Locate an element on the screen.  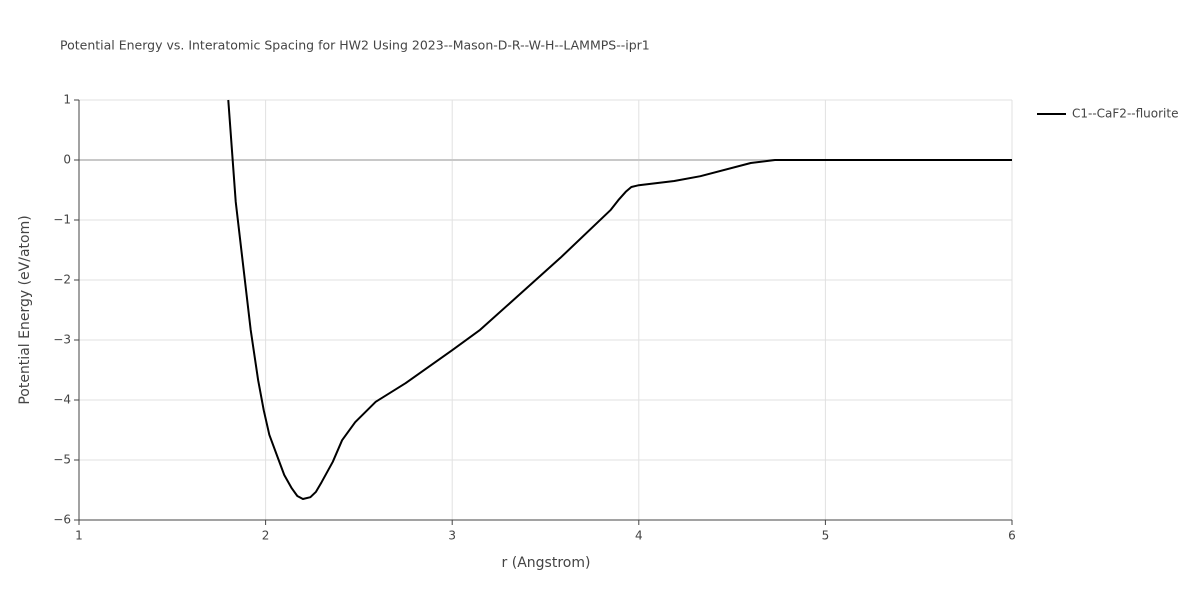
y-tick-label: −3 is located at coordinates (62, 340).